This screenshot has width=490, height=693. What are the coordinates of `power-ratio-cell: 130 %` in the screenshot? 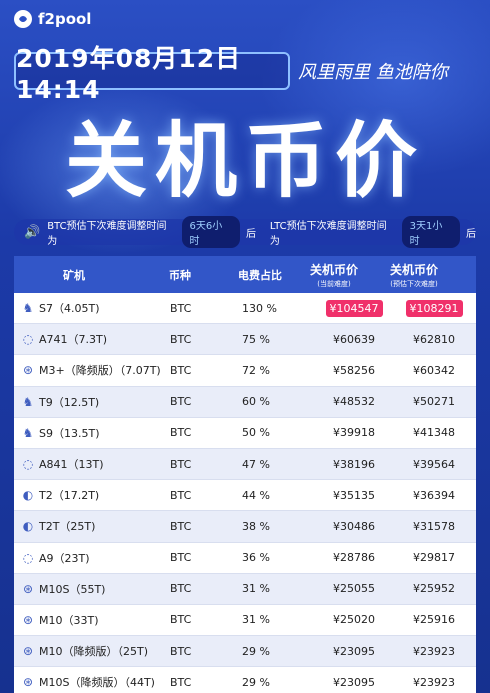 It's located at (259, 308).